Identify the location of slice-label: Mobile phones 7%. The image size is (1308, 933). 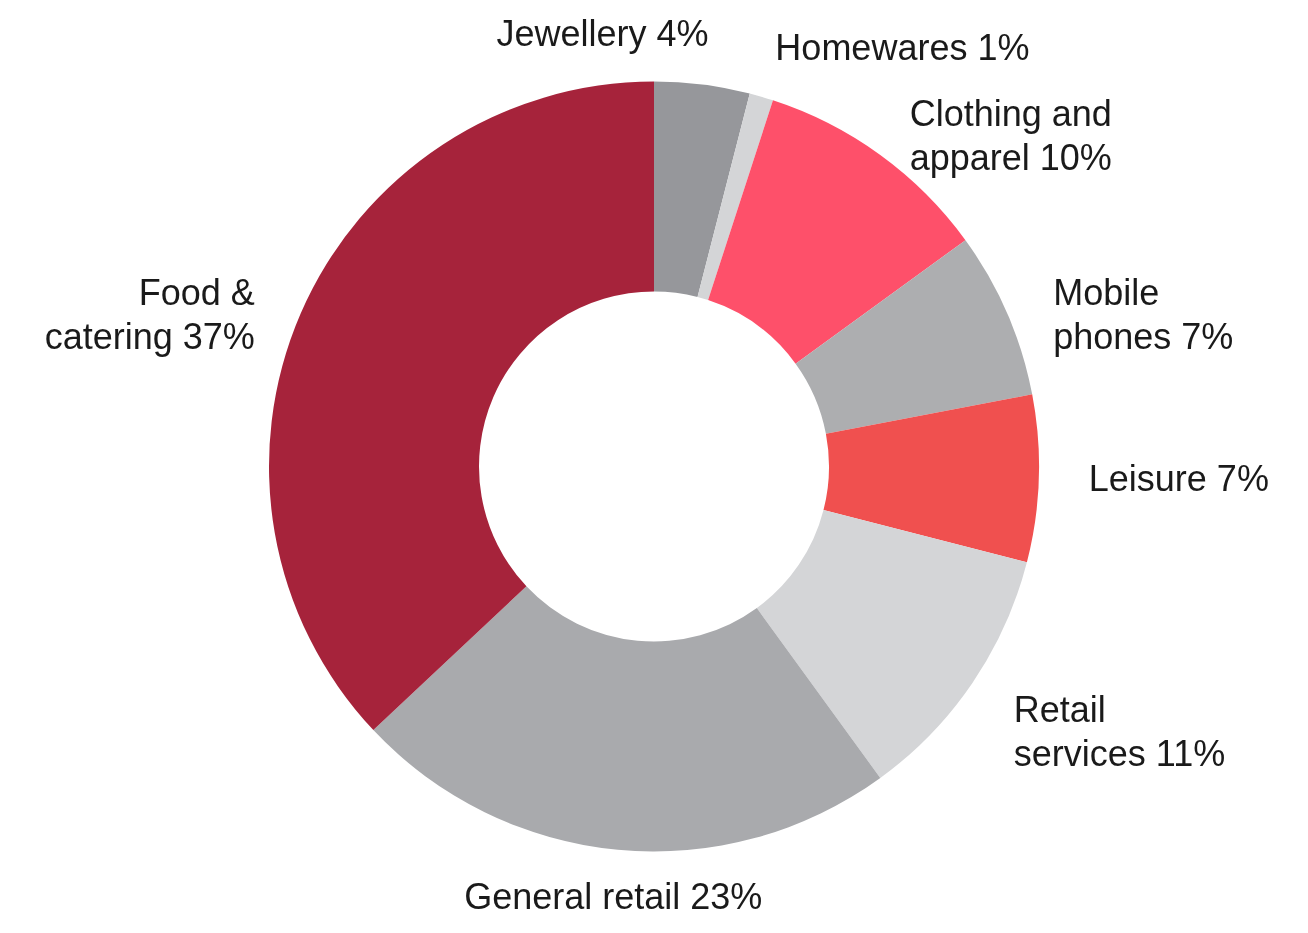
(1143, 314).